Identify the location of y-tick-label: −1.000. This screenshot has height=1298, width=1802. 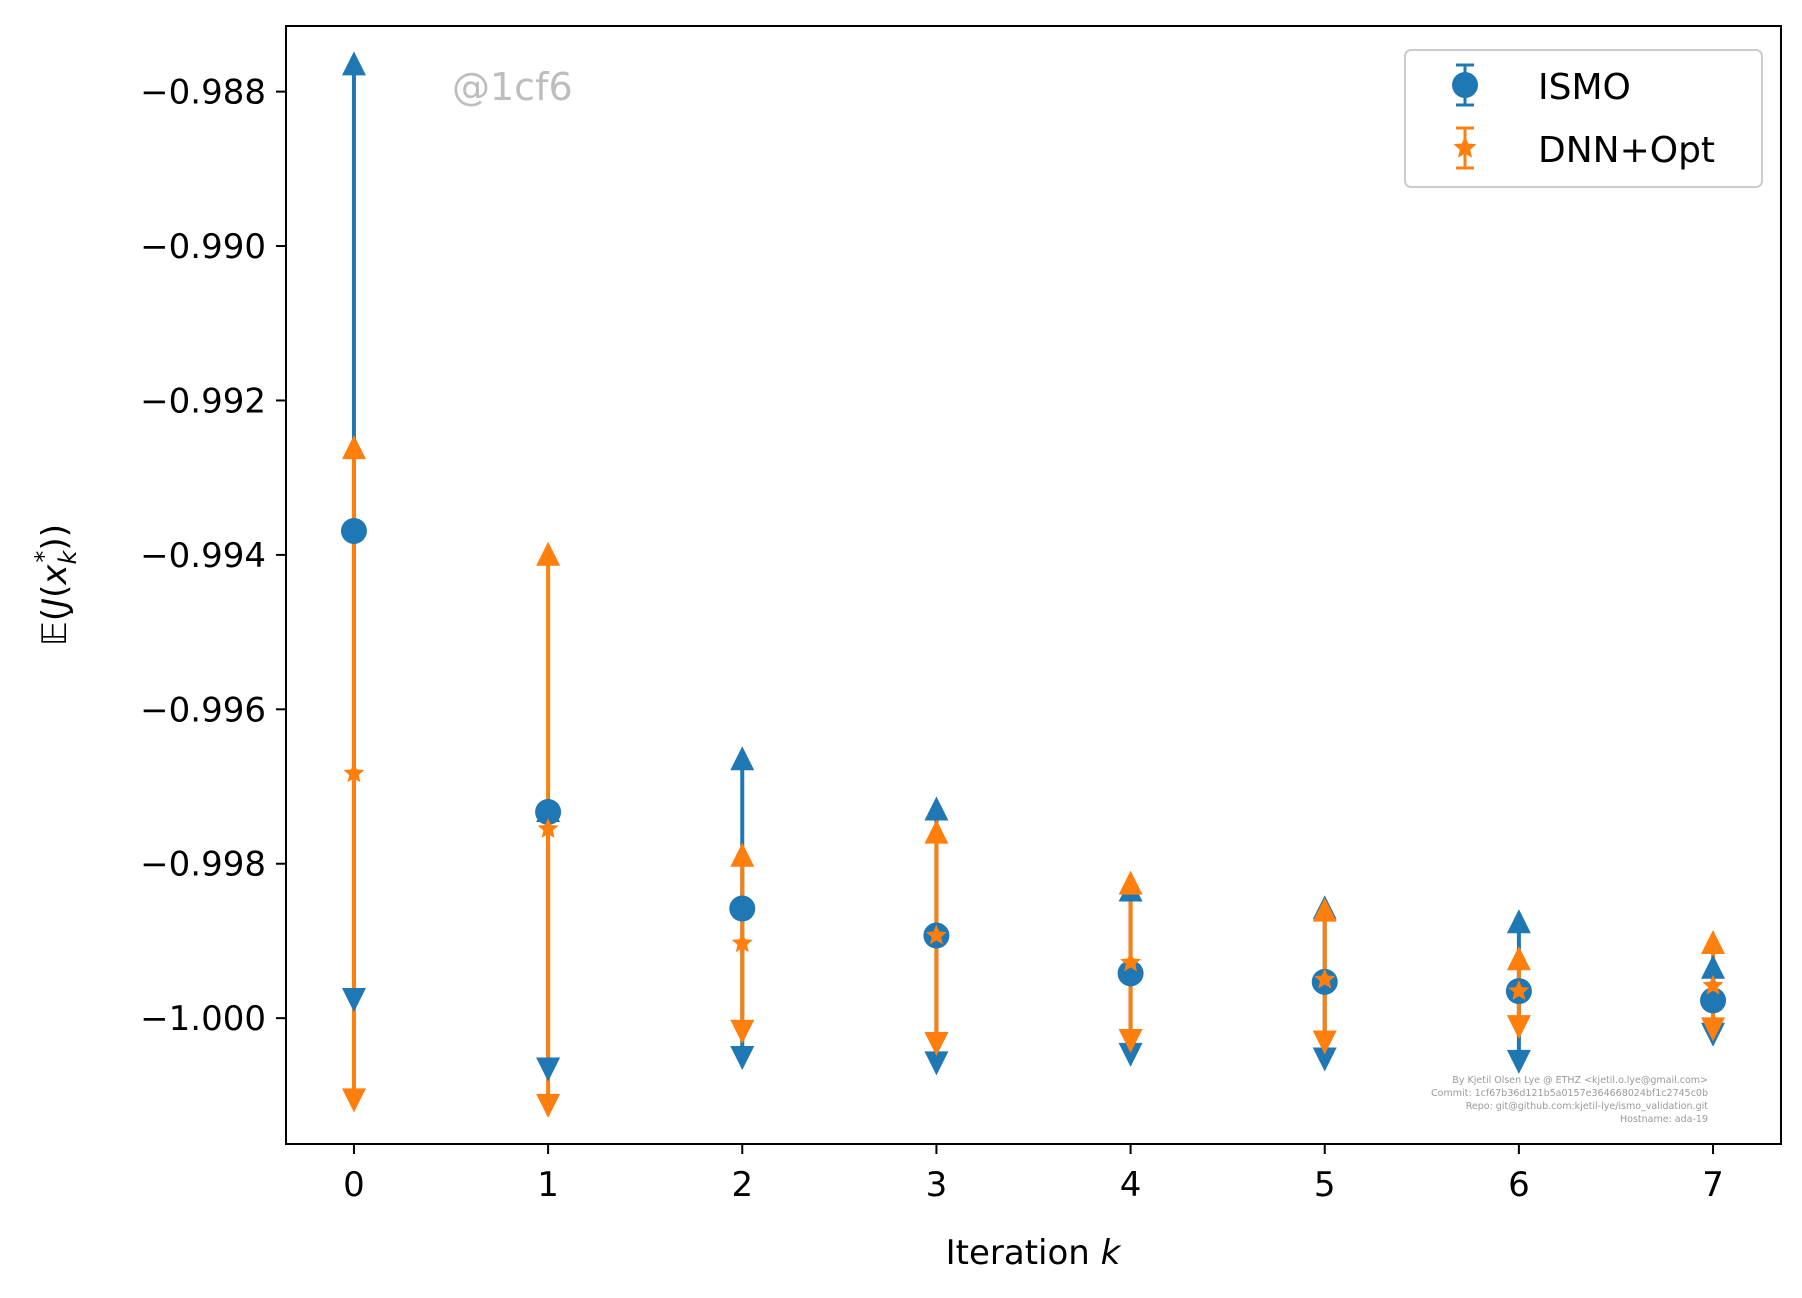
(203, 1019).